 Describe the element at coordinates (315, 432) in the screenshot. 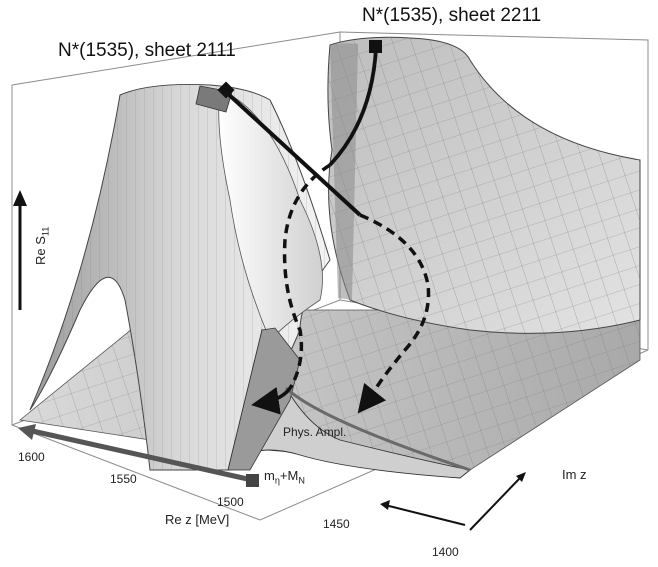

I see `phys-ampl-label: Phys. Ampl.` at that location.